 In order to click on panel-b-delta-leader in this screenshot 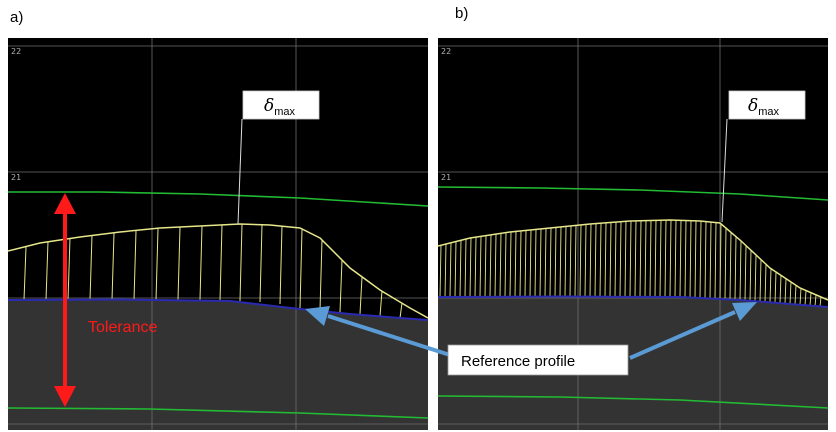, I will do `click(724, 170)`.